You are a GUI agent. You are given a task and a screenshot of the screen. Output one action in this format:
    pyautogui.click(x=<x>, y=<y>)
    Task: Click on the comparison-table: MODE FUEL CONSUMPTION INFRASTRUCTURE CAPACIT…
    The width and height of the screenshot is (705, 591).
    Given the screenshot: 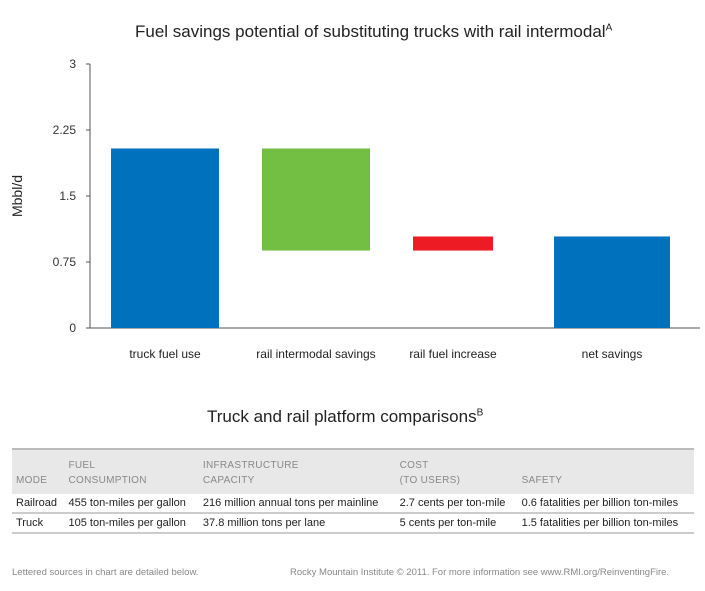 What is the action you would take?
    pyautogui.click(x=353, y=491)
    